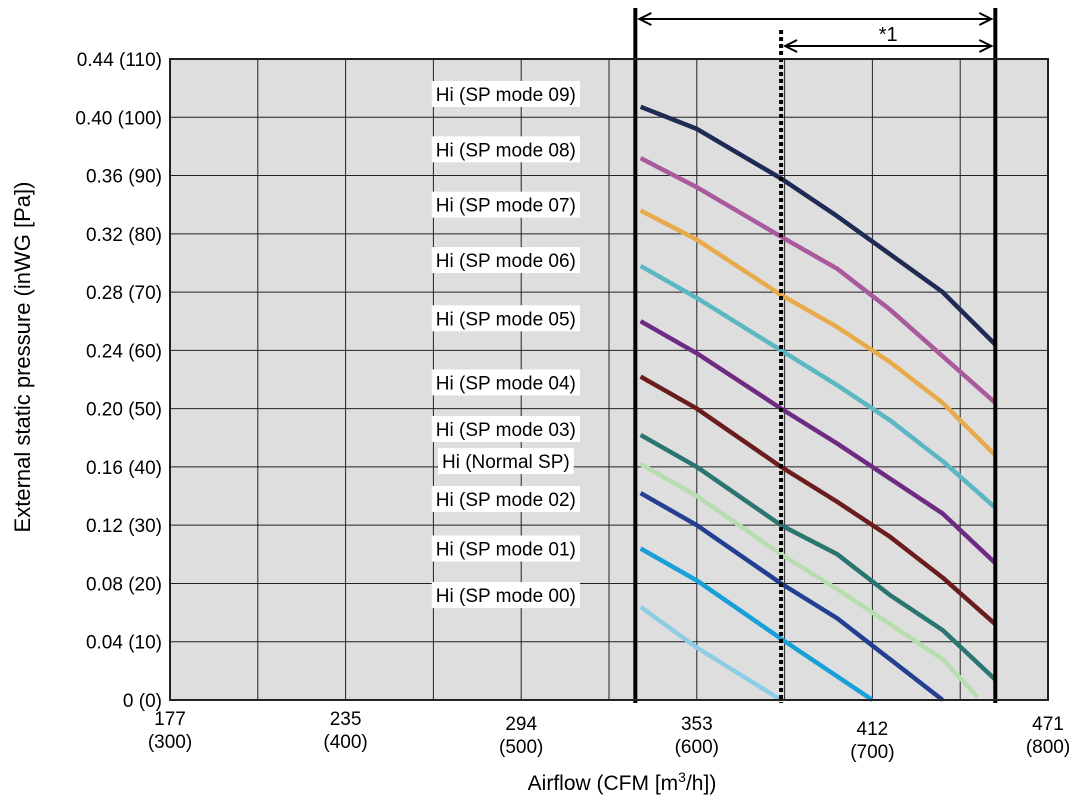 This screenshot has height=805, width=1075. I want to click on x-axis-title-sup: 3, so click(682, 777).